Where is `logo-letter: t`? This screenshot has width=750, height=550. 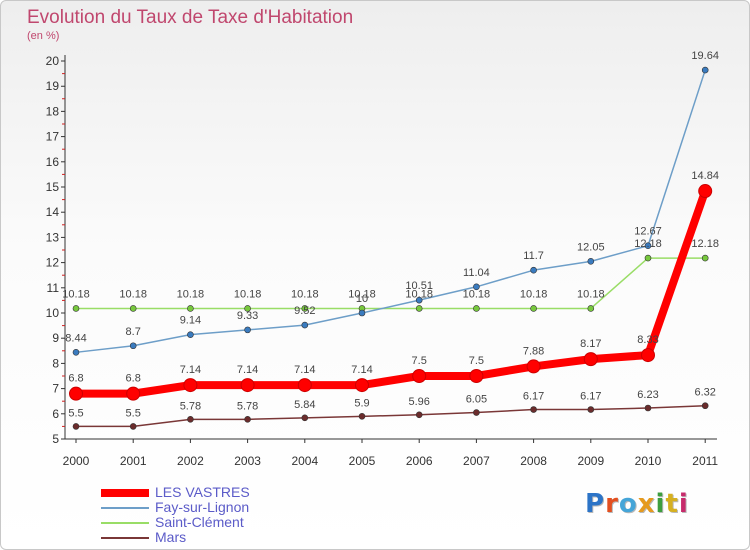 logo-letter: t is located at coordinates (672, 504).